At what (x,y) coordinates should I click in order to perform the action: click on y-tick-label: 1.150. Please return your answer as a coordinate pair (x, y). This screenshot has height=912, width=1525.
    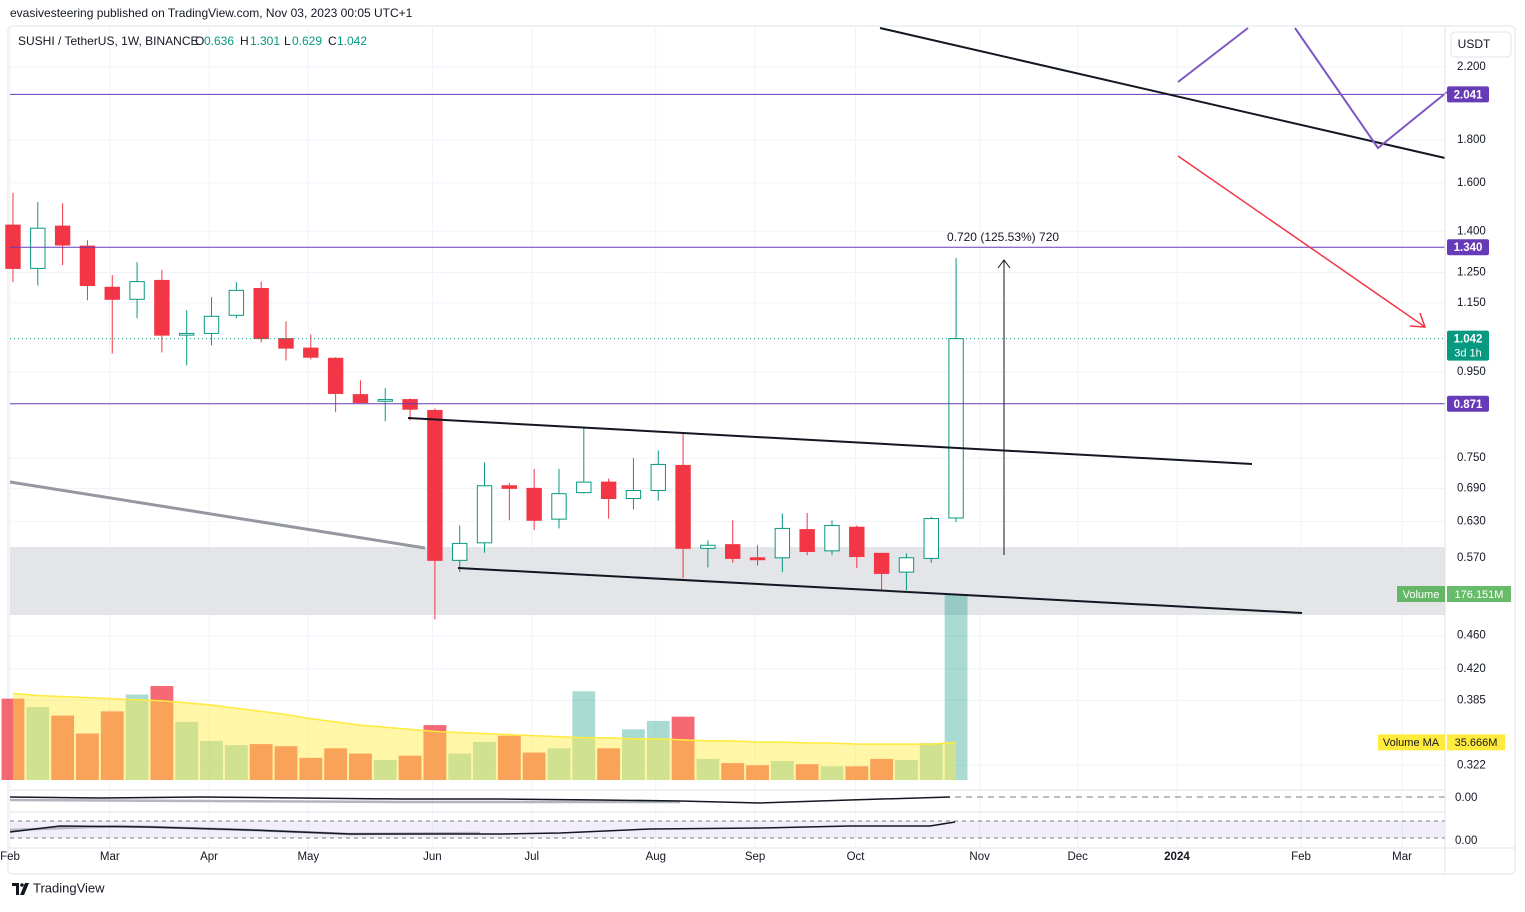
    Looking at the image, I should click on (1471, 303).